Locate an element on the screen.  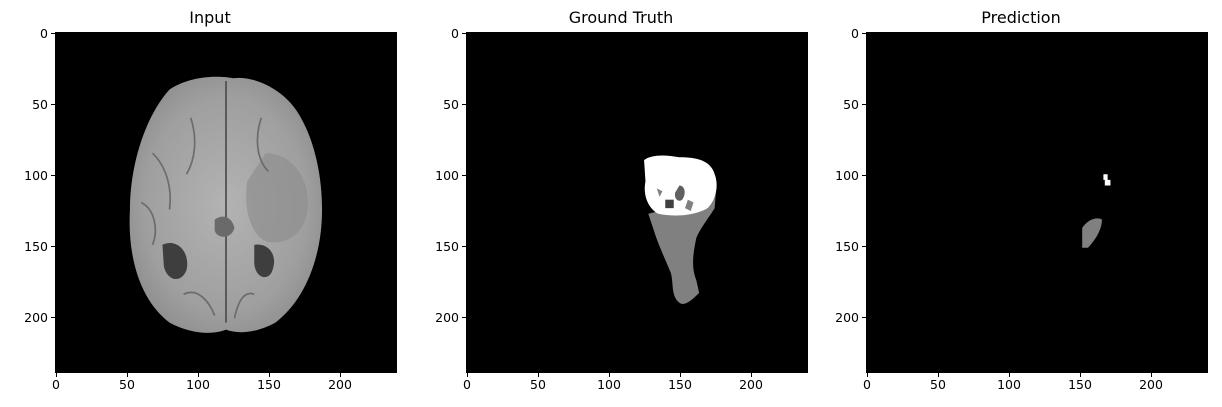
panel-title: Prediction is located at coordinates (1021, 17).